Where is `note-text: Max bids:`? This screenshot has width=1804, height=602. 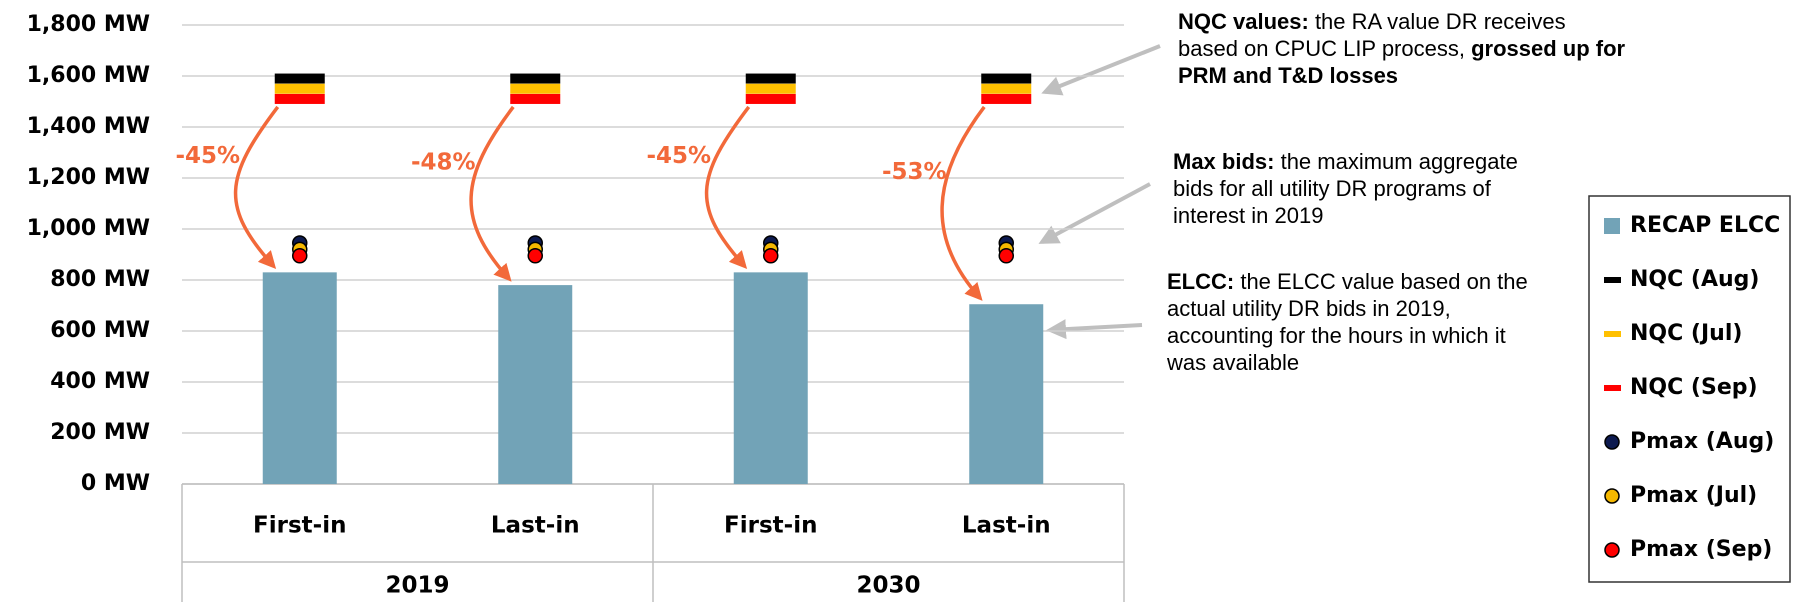
note-text: Max bids: is located at coordinates (1224, 161).